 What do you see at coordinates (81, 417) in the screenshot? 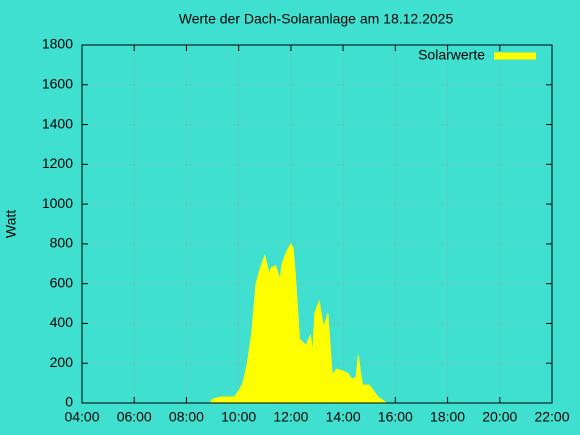
I see `x-tick-label: 04:00` at bounding box center [81, 417].